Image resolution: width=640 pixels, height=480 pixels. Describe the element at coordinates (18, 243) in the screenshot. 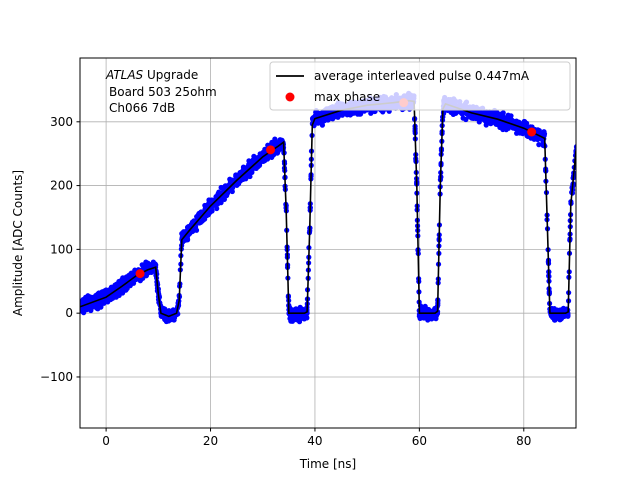

I see `y-axis-label: Amplitude [ADC Counts]` at that location.